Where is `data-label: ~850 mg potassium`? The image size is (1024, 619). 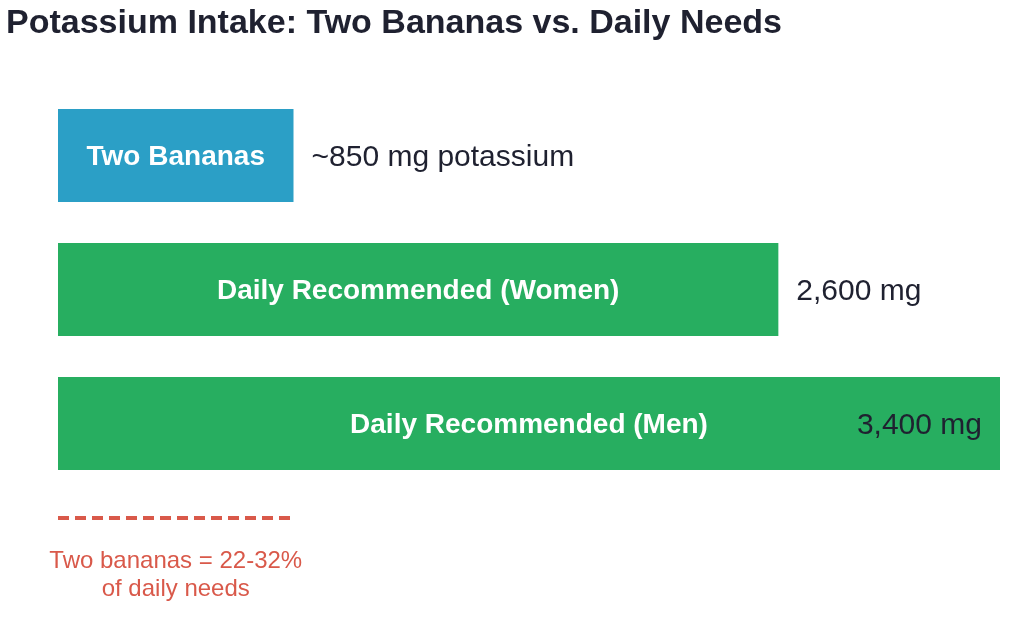
data-label: ~850 mg potassium is located at coordinates (443, 155).